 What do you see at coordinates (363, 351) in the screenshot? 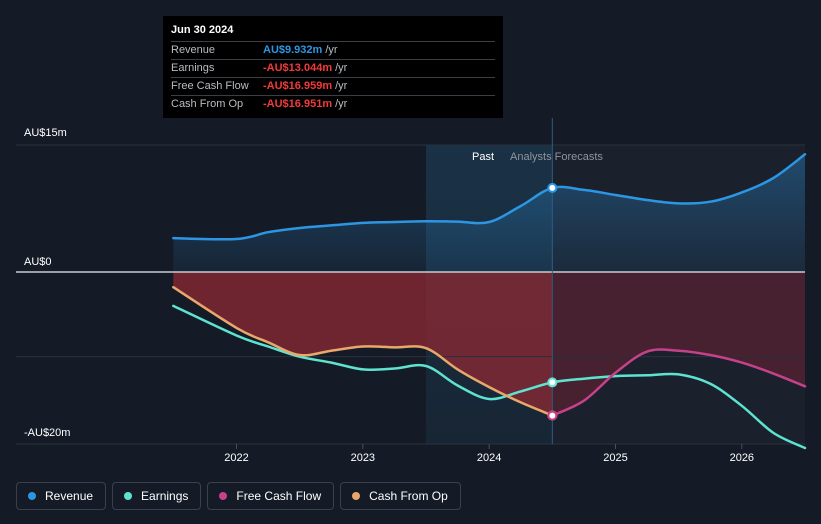
I see `series-line-cash-from-op` at bounding box center [363, 351].